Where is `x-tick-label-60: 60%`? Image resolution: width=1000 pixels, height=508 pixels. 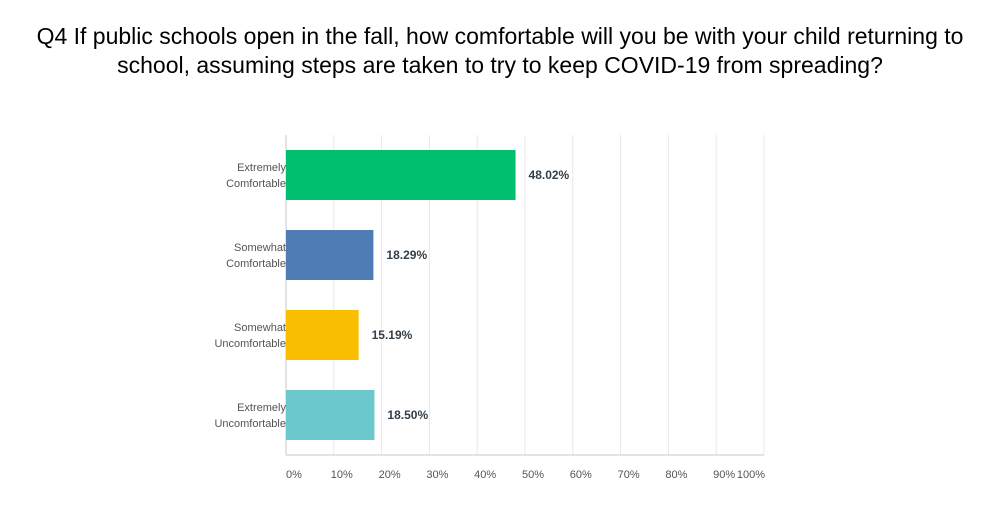
x-tick-label-60: 60% is located at coordinates (581, 475).